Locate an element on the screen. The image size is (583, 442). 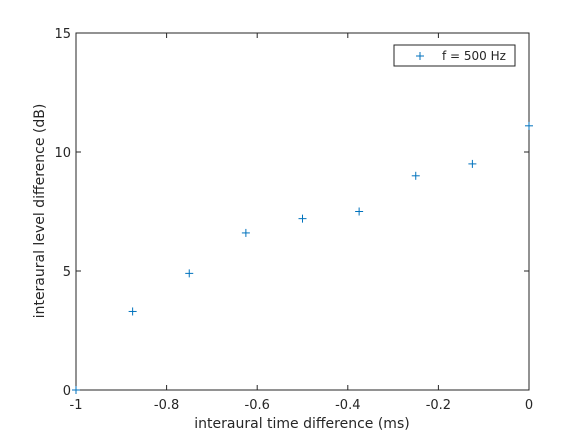
x-tick-label: -1 is located at coordinates (76, 405).